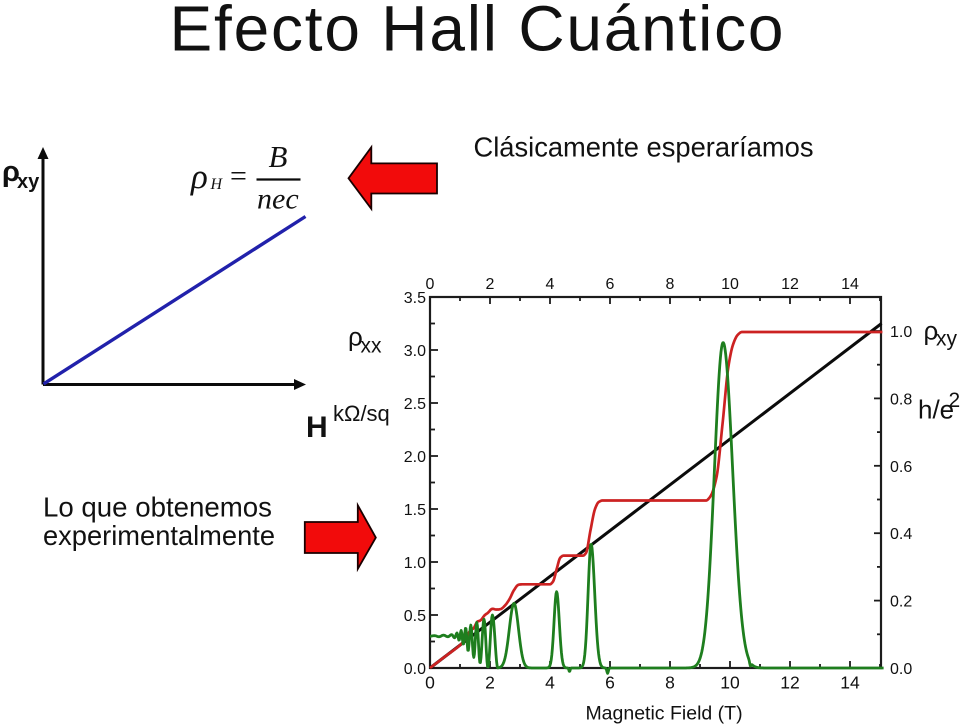 This screenshot has height=726, width=960. Describe the element at coordinates (415, 616) in the screenshot. I see `svg-text: 0.5` at that location.